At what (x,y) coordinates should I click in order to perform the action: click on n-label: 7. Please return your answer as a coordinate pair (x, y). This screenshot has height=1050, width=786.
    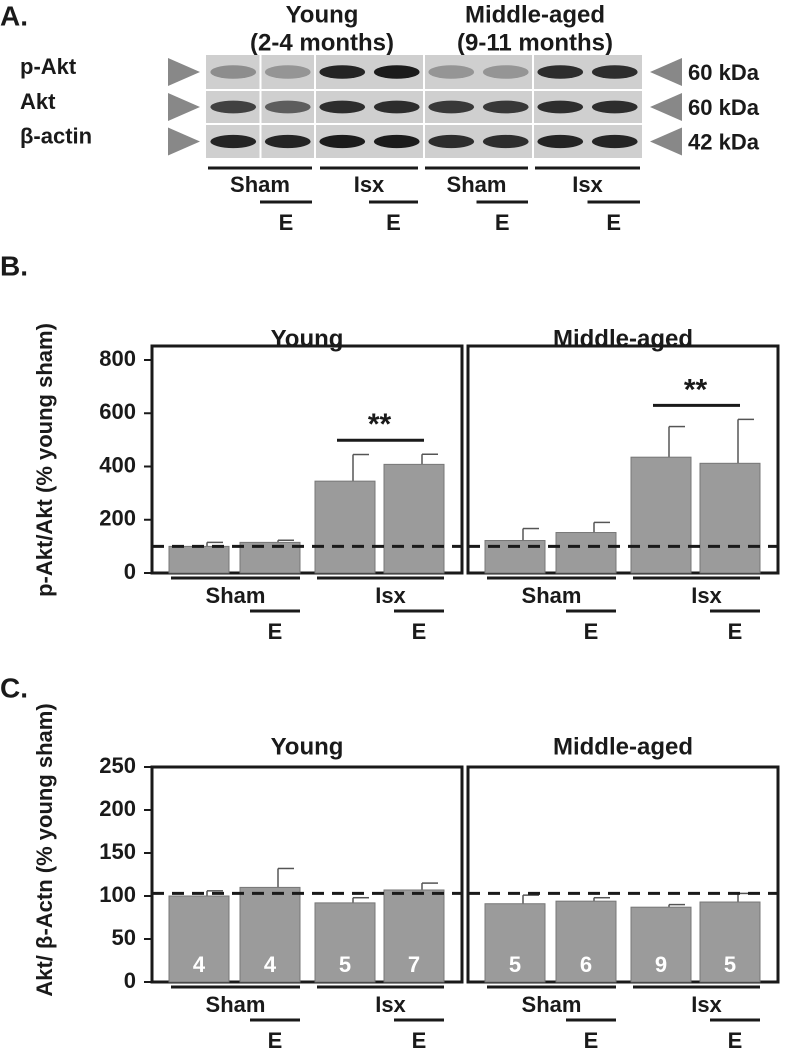
    Looking at the image, I should click on (414, 964).